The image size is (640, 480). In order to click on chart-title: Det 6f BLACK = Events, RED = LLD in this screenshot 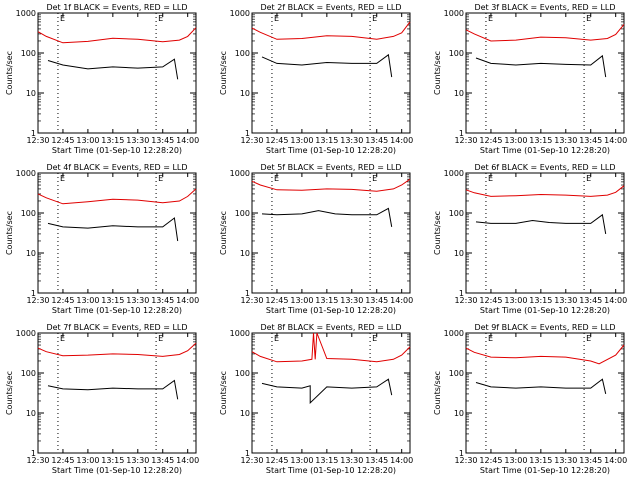, I will do `click(544, 167)`.